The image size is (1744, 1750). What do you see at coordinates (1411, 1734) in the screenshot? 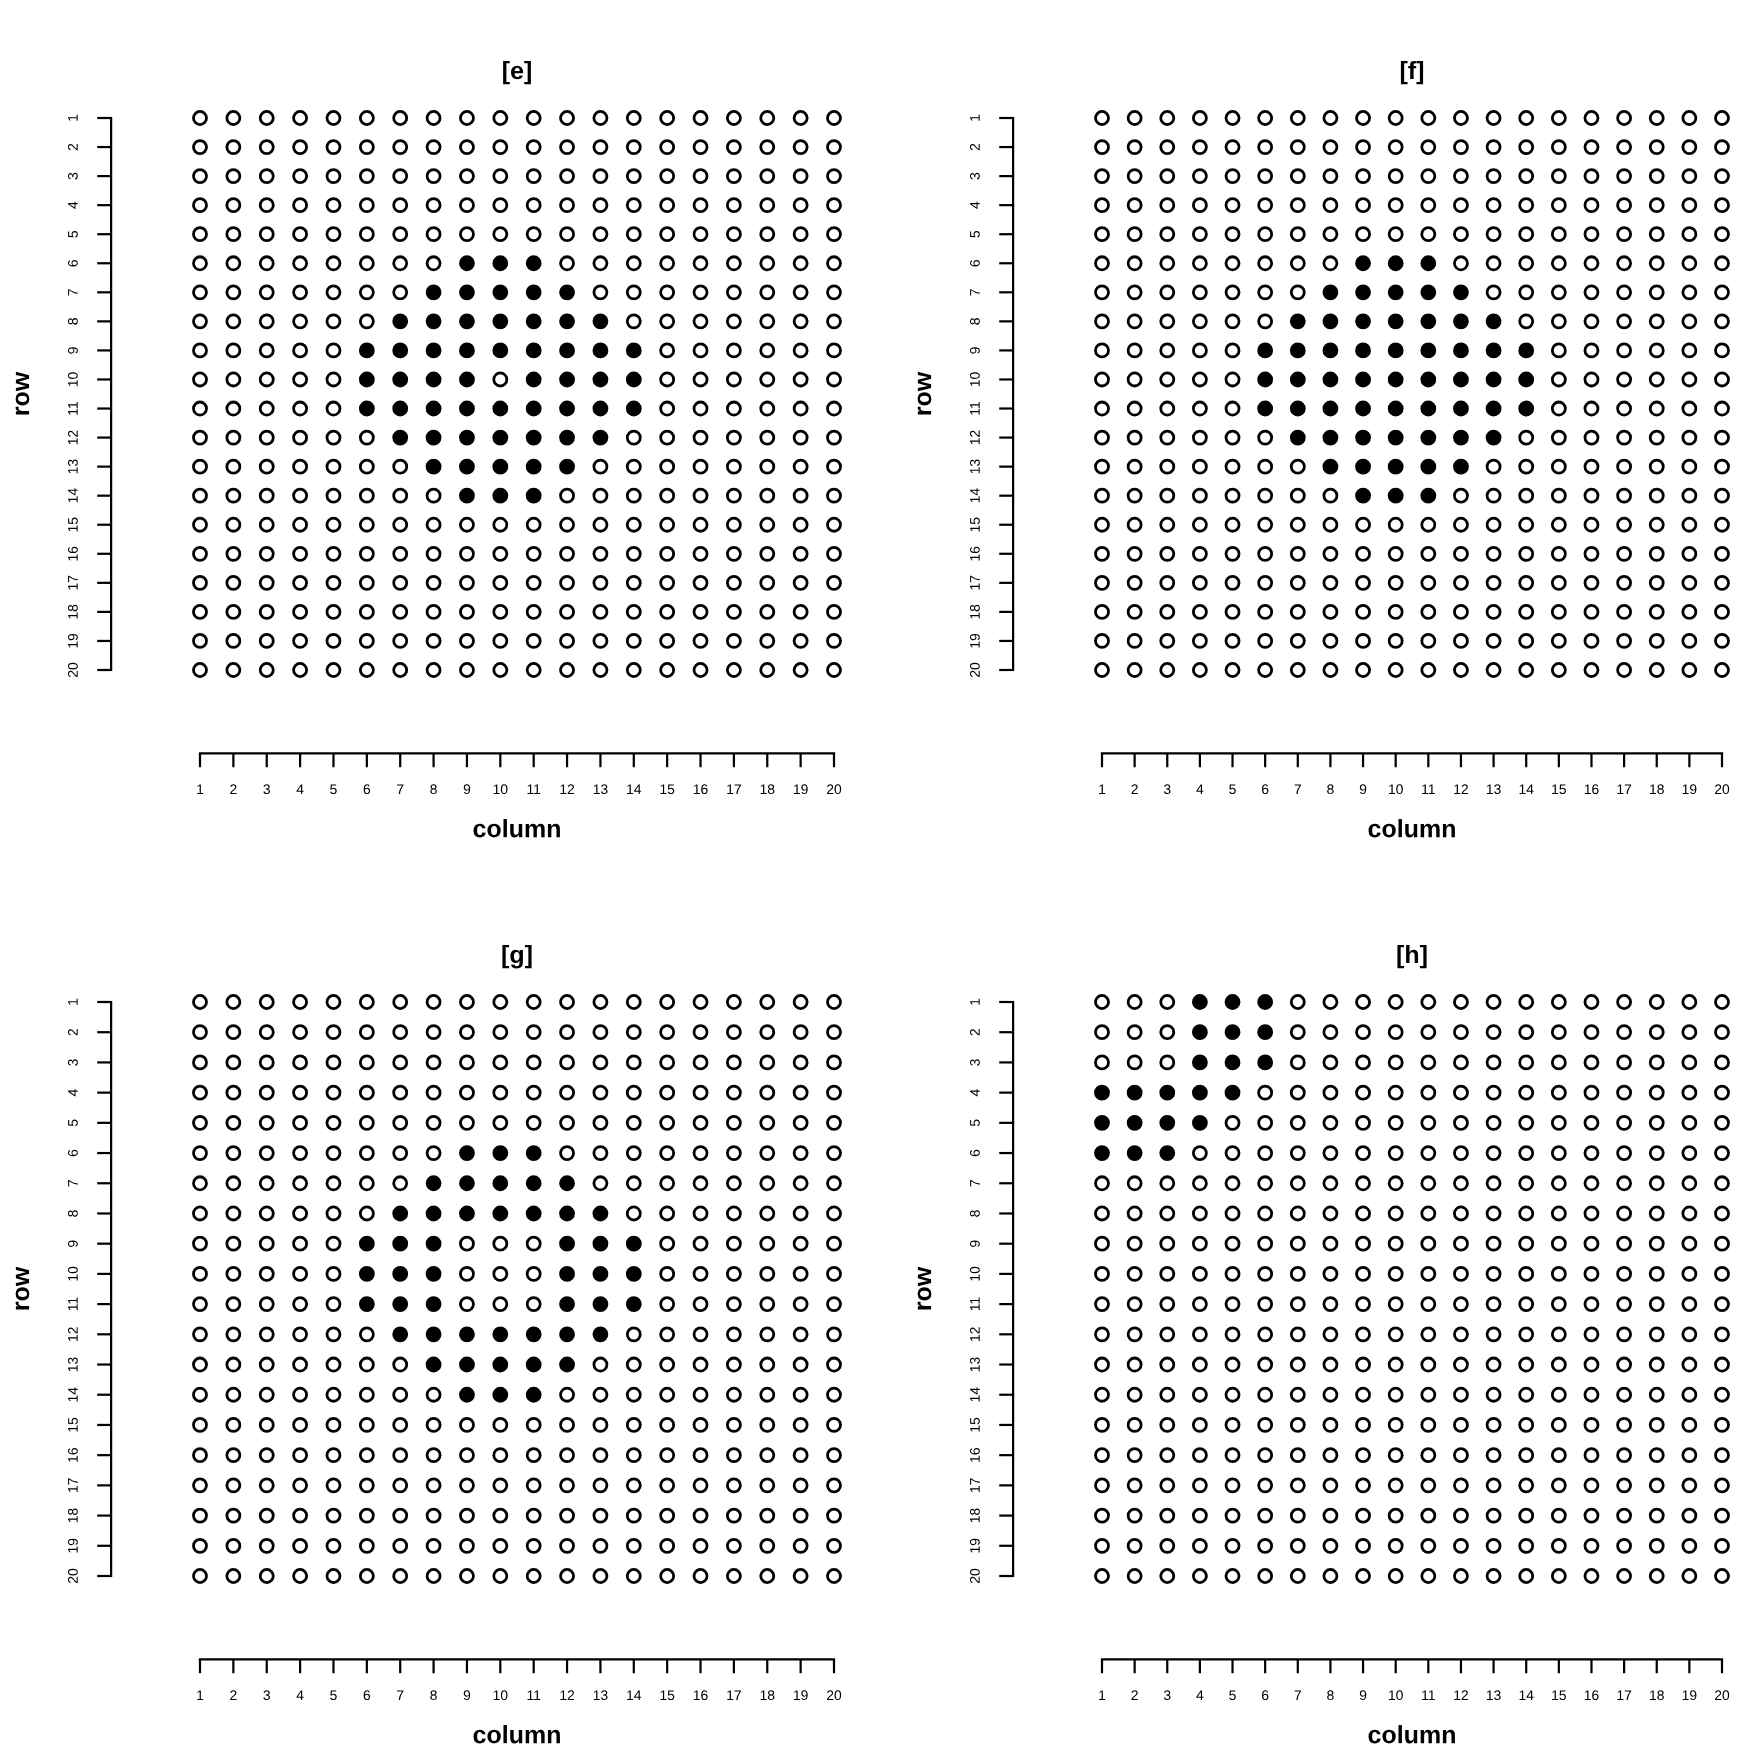
I see `x-axis-title: column` at bounding box center [1411, 1734].